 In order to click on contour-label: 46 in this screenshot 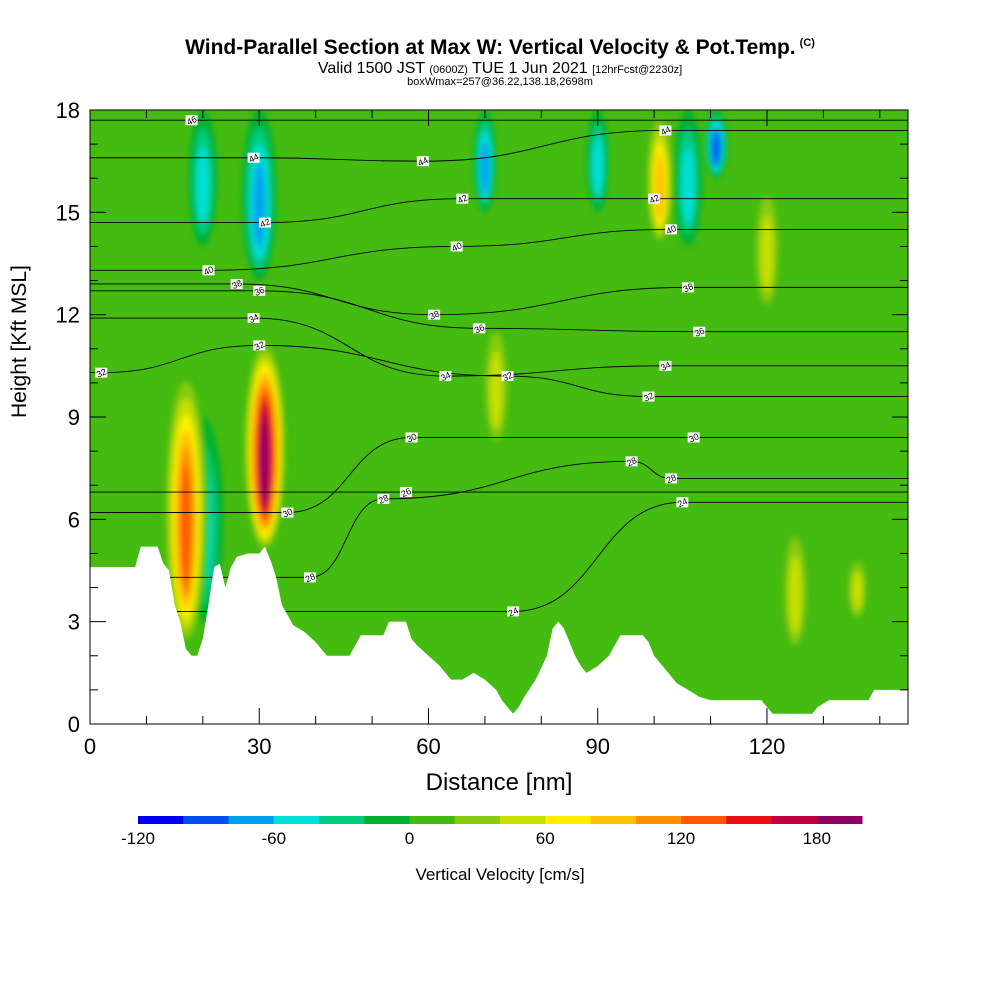, I will do `click(191, 120)`.